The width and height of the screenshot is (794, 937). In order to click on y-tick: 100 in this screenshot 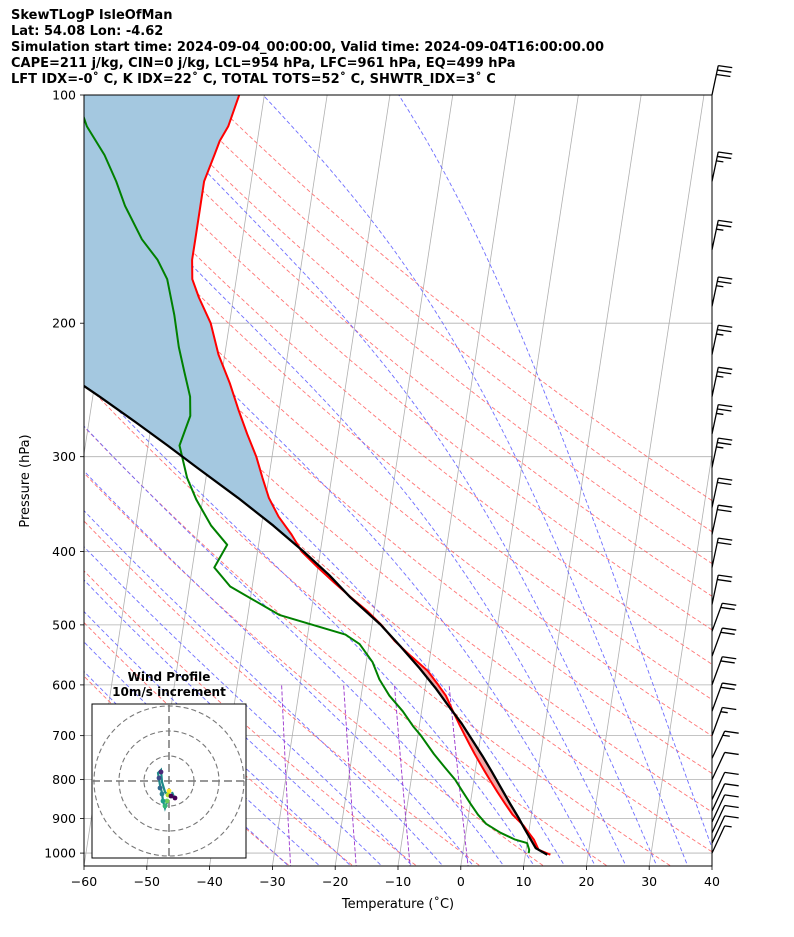, I will do `click(68, 95)`.